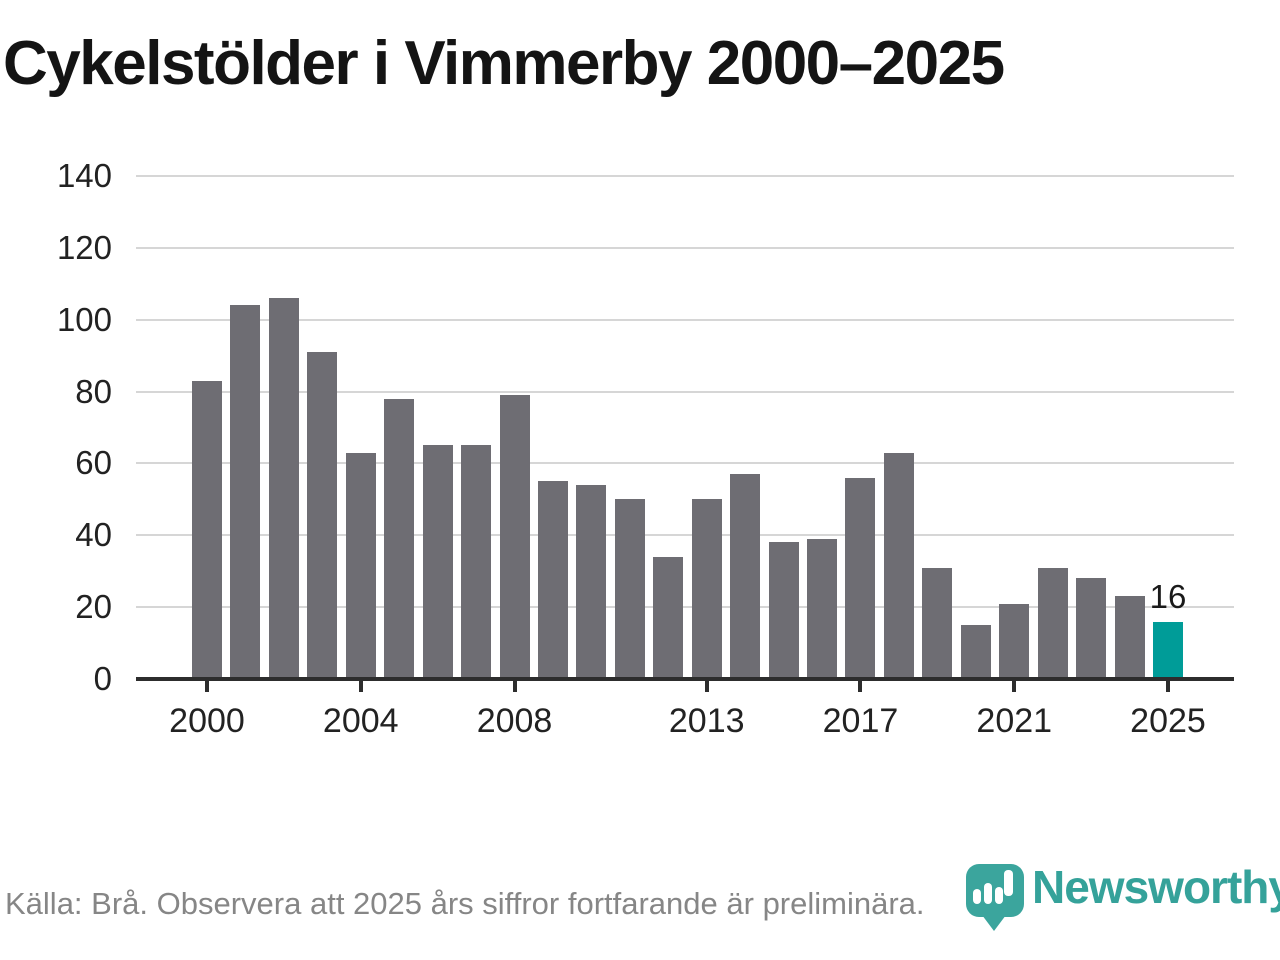 The image size is (1280, 960). Describe the element at coordinates (783, 610) in the screenshot. I see `bar-2015` at that location.